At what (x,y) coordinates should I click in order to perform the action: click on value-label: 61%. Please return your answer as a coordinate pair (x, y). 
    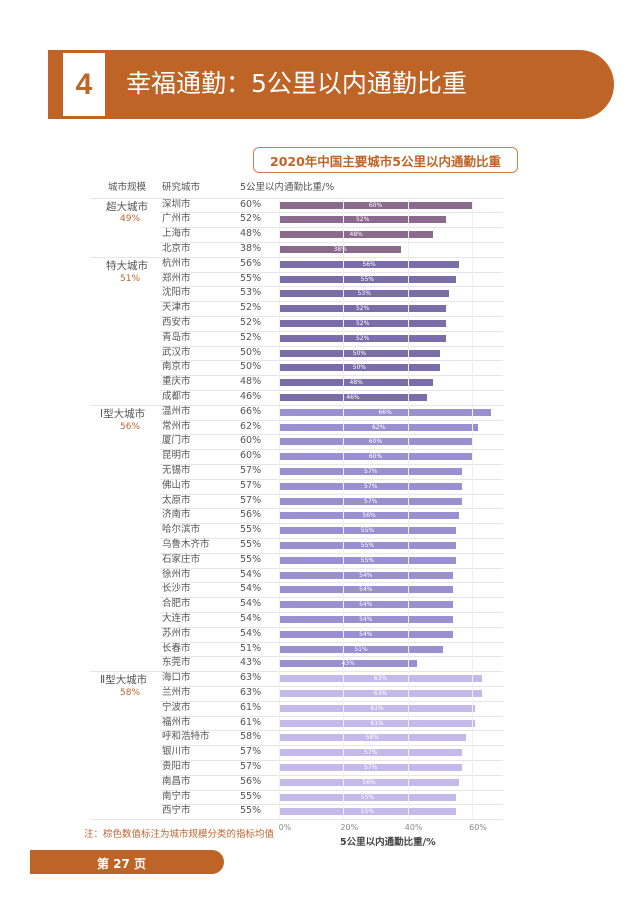
    Looking at the image, I should click on (251, 707).